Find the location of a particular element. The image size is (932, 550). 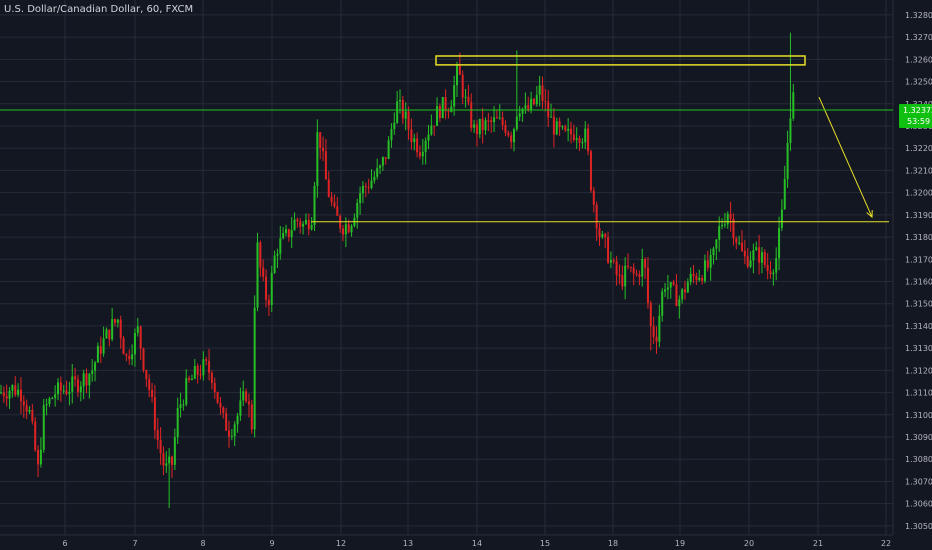

x-tick-label: 22 is located at coordinates (886, 543).